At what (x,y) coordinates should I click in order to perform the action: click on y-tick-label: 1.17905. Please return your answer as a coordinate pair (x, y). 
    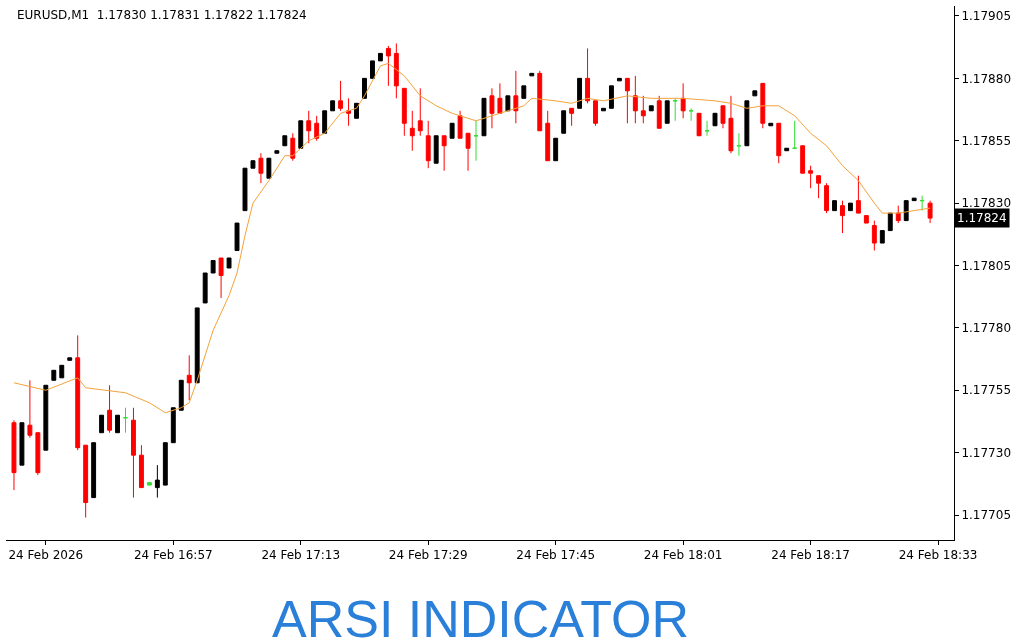
    Looking at the image, I should click on (986, 16).